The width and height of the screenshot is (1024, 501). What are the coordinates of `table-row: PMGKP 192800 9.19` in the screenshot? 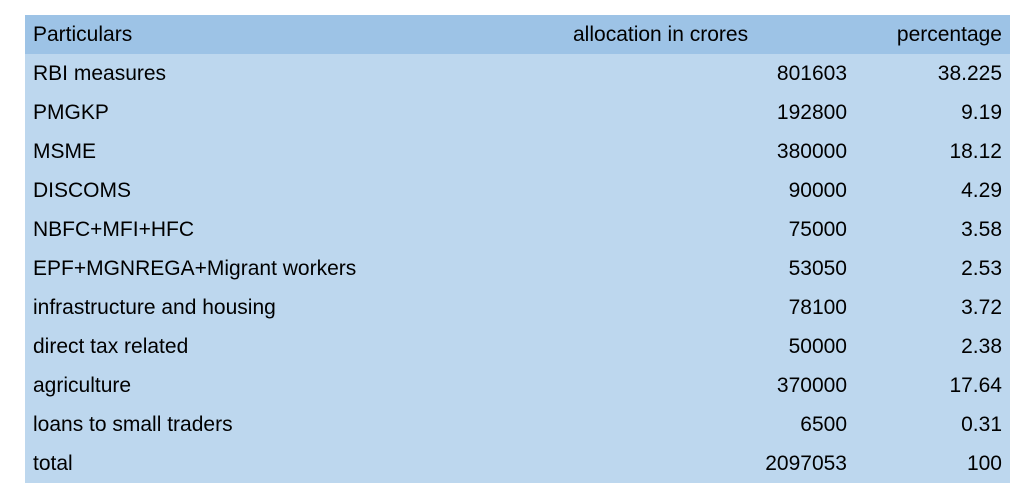 It's located at (517, 112).